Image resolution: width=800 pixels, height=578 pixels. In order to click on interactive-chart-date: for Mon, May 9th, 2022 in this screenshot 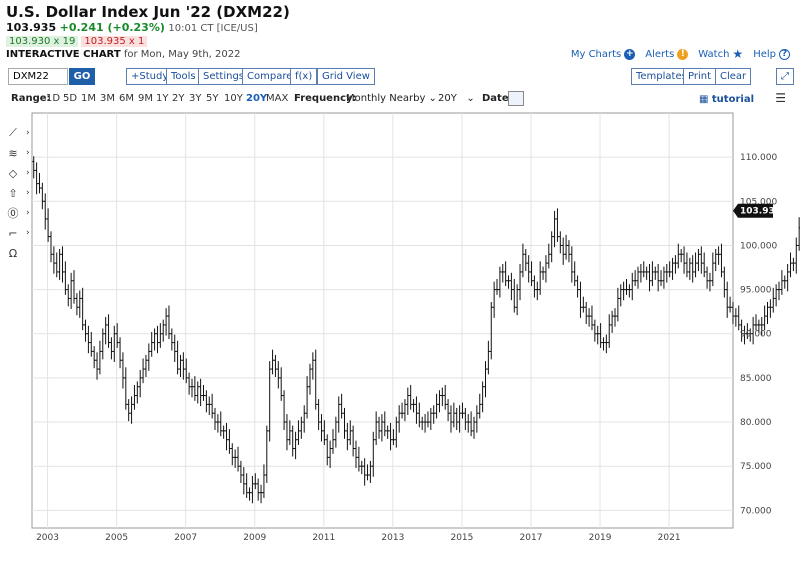, I will do `click(182, 54)`.